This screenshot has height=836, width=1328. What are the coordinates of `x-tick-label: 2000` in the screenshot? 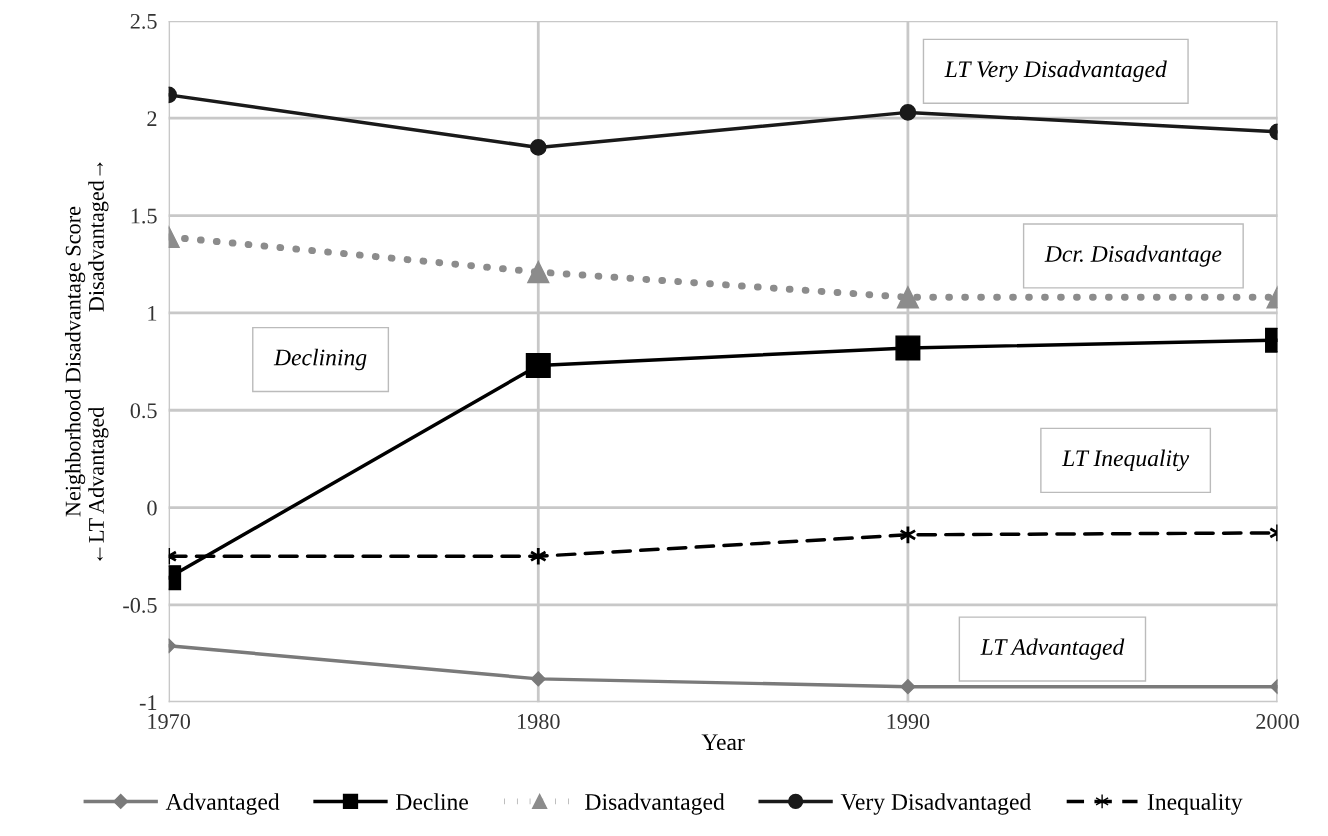 It's located at (1277, 721).